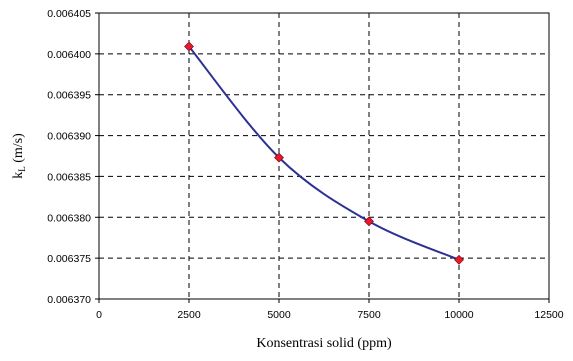  What do you see at coordinates (369, 315) in the screenshot?
I see `x-tick-label: 7500` at bounding box center [369, 315].